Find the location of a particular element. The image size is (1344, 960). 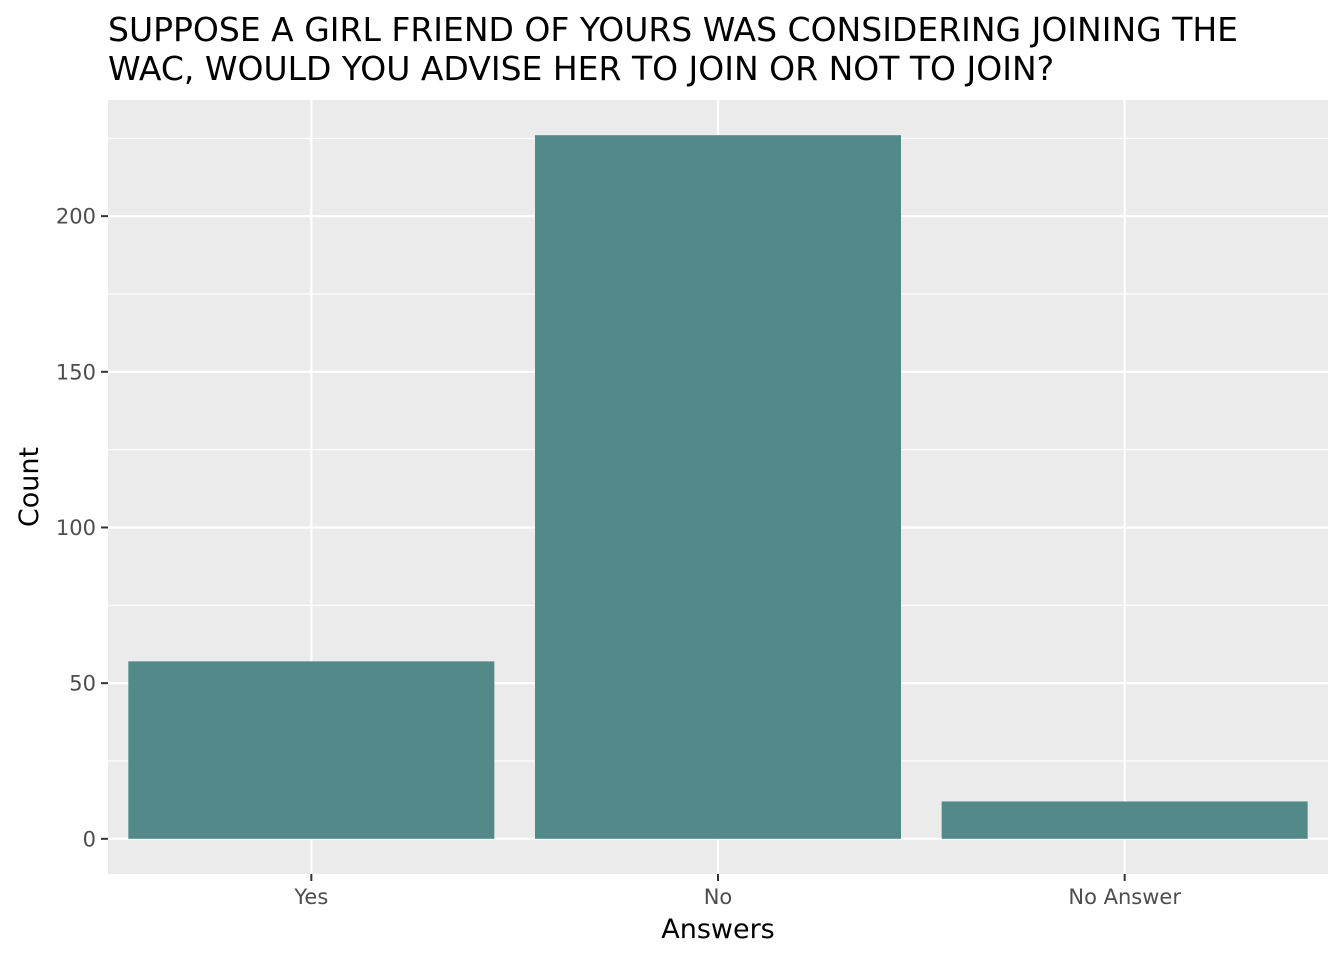

bar-yes is located at coordinates (311, 750).